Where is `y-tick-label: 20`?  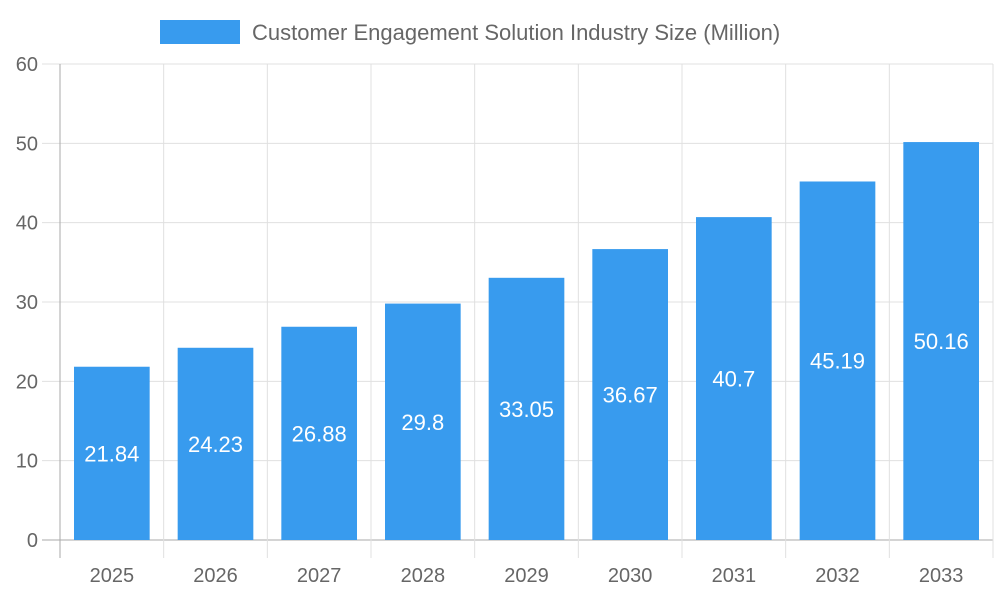 y-tick-label: 20 is located at coordinates (27, 382).